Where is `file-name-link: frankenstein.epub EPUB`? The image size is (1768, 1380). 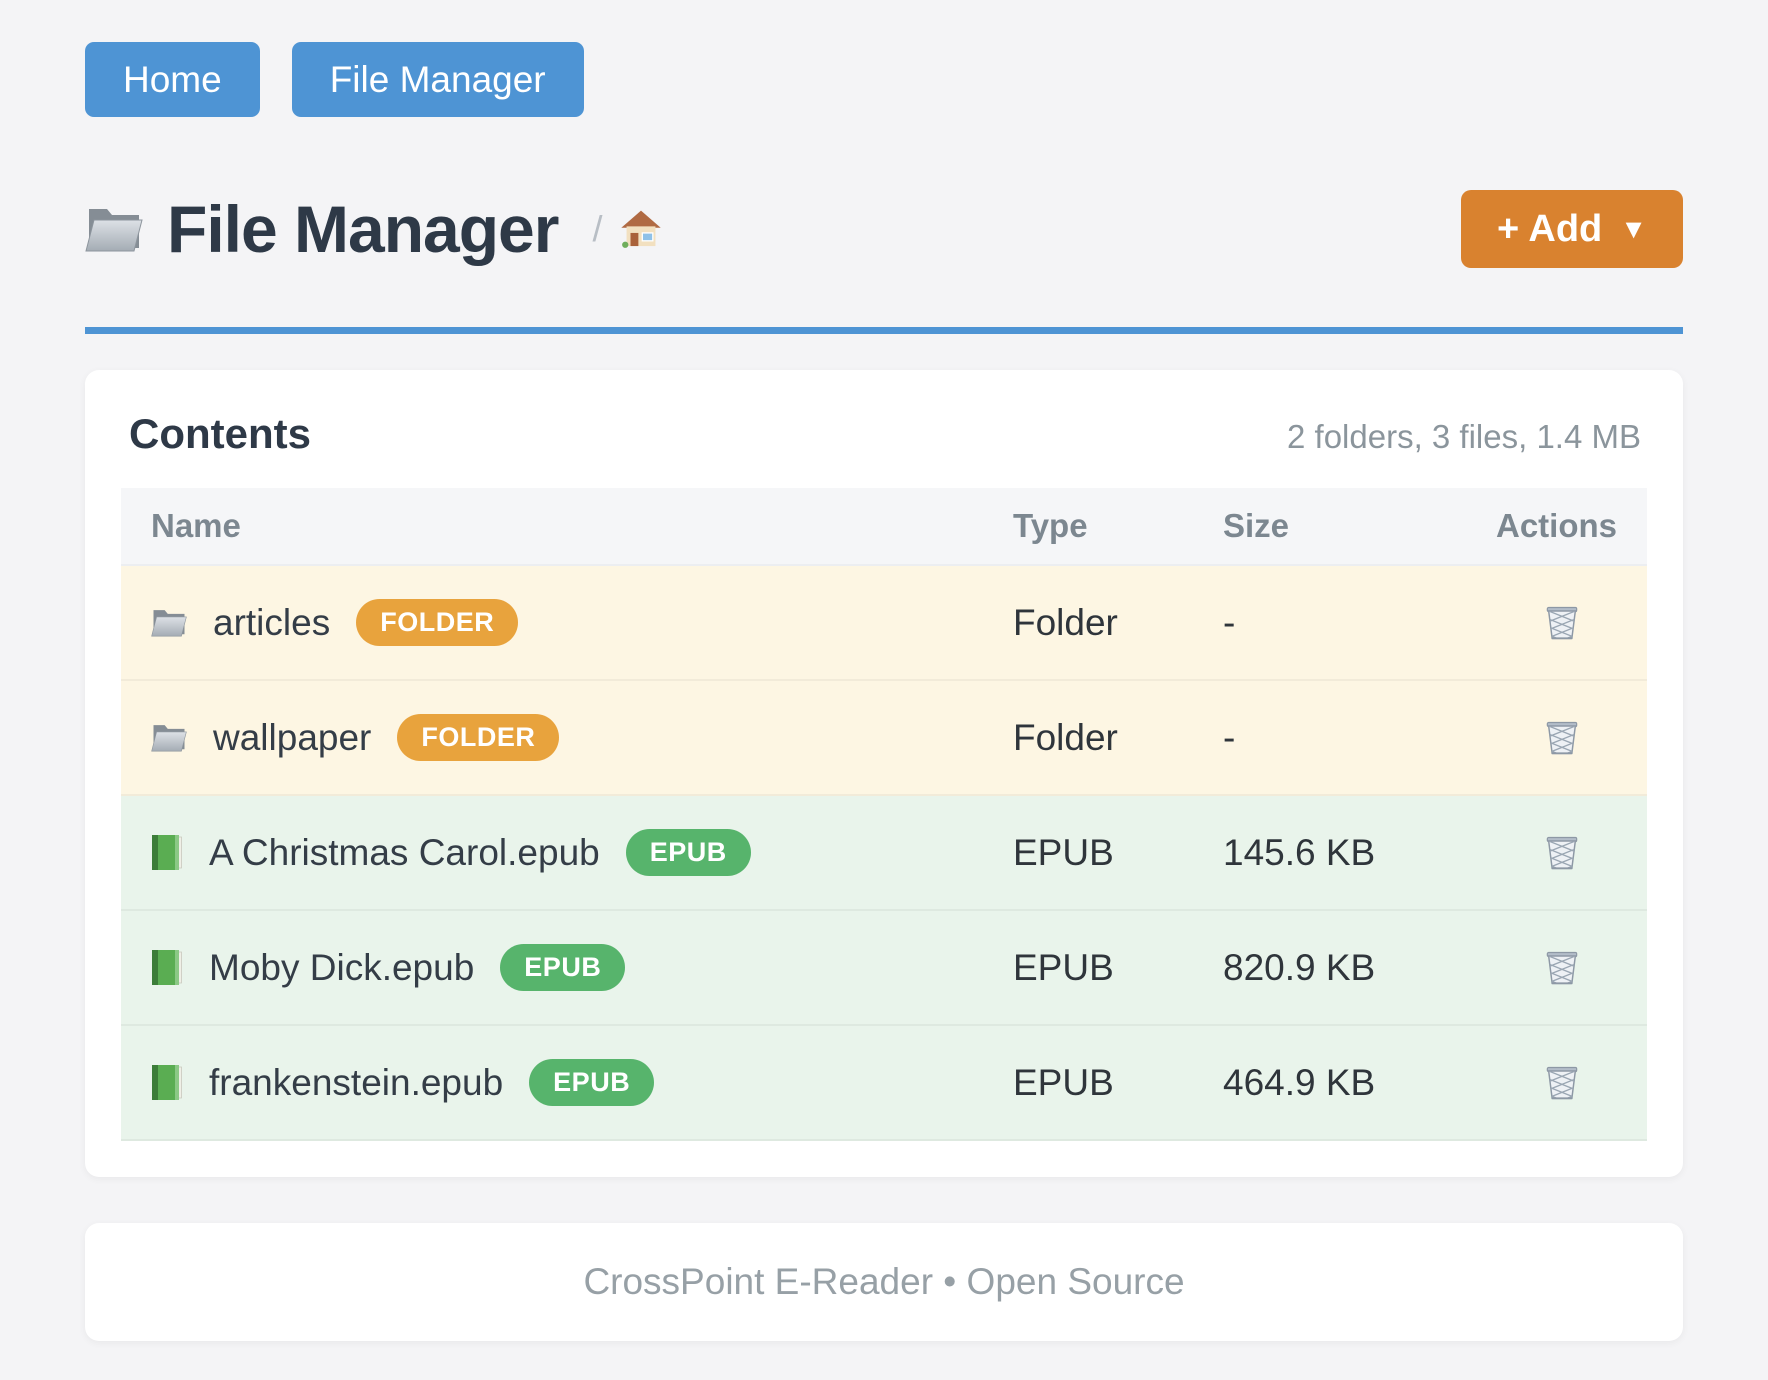
file-name-link: frankenstein.epub EPUB is located at coordinates (552, 1082).